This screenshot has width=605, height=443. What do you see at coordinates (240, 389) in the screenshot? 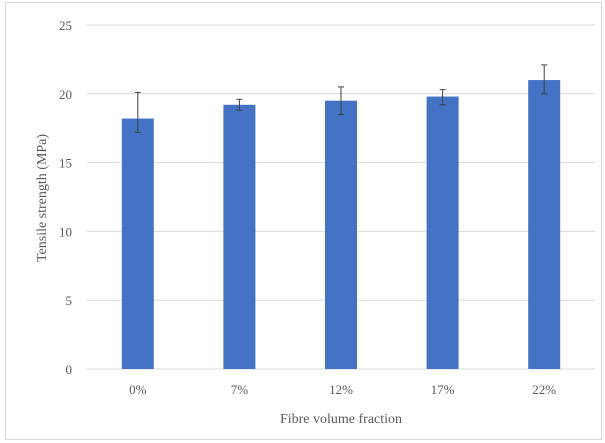
I see `x-tick-label: 7%` at bounding box center [240, 389].